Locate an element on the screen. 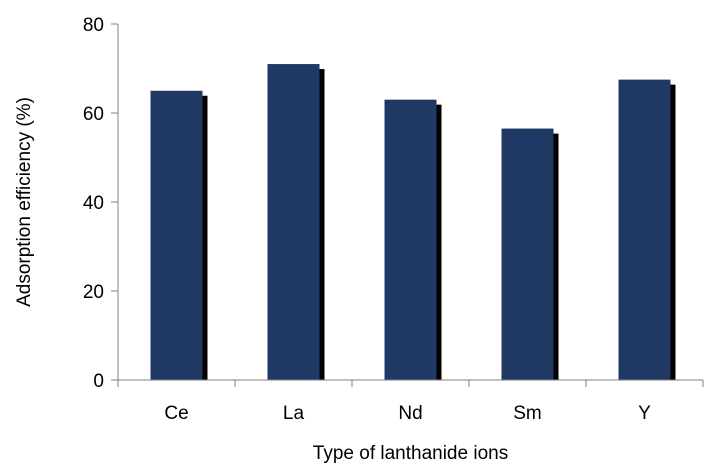 The height and width of the screenshot is (467, 709). y-tick-label: 80 is located at coordinates (93, 25).